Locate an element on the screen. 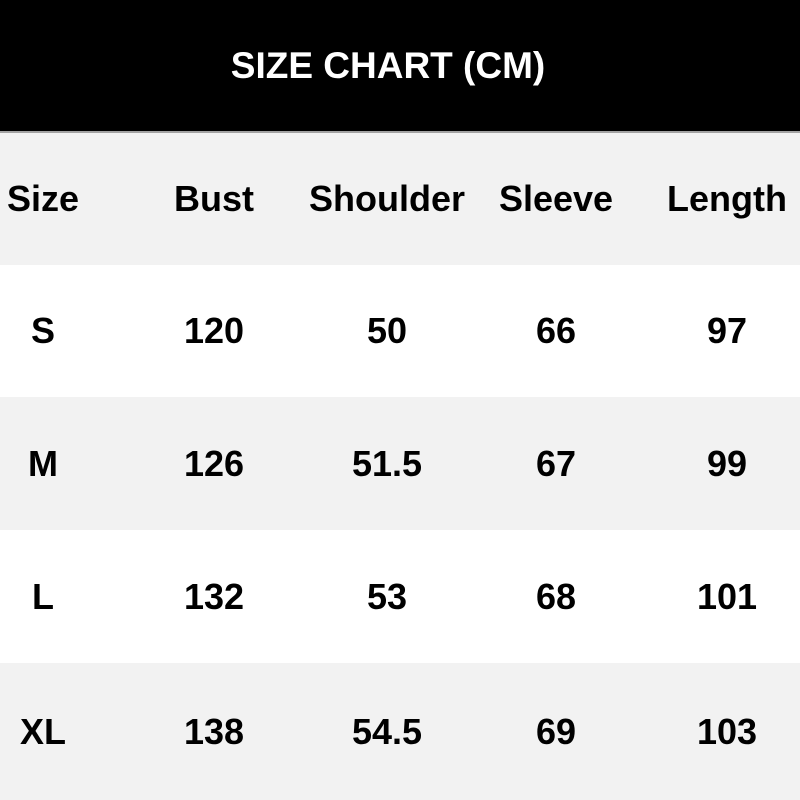  cell-length: 101 is located at coordinates (727, 596).